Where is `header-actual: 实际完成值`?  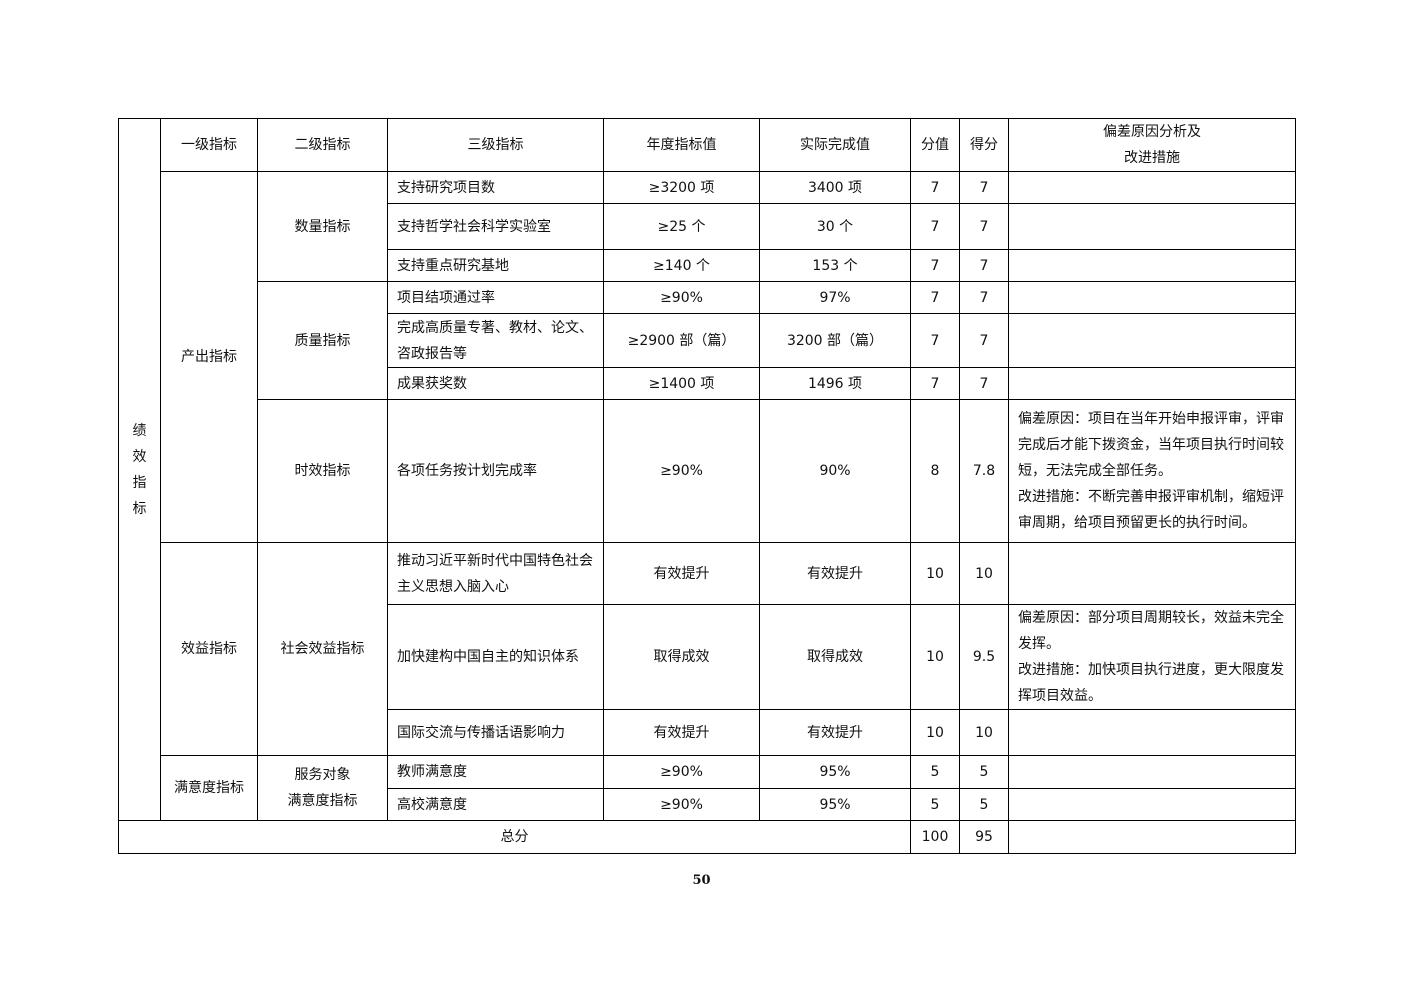
header-actual: 实际完成值 is located at coordinates (835, 145).